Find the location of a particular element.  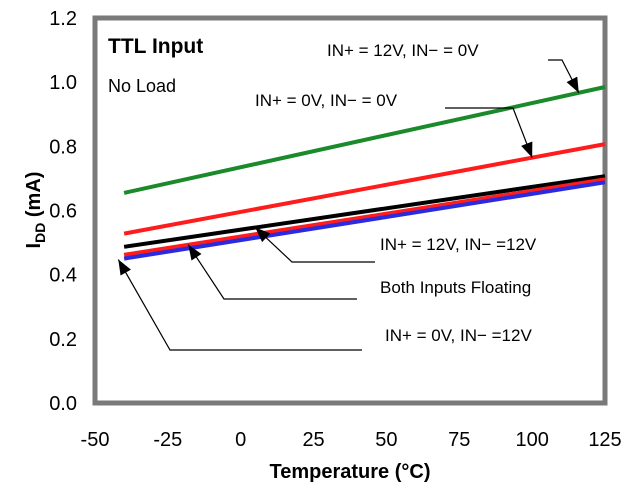

series-callout-label: IN+ = 0V, IN− = 0V is located at coordinates (326, 100).